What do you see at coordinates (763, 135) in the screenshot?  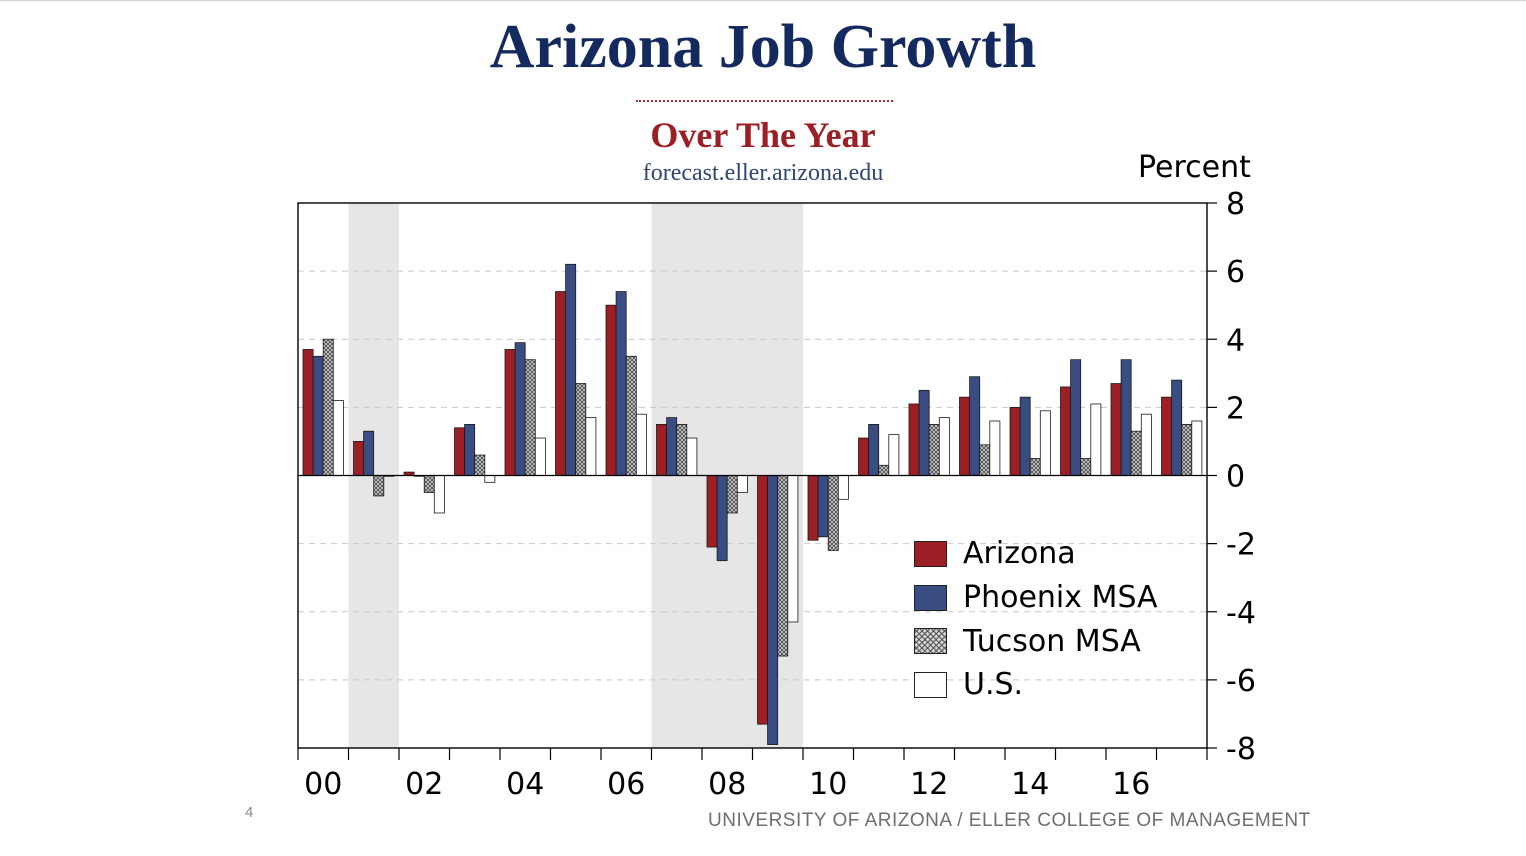 I see `chart-subtitle: Over The Year` at bounding box center [763, 135].